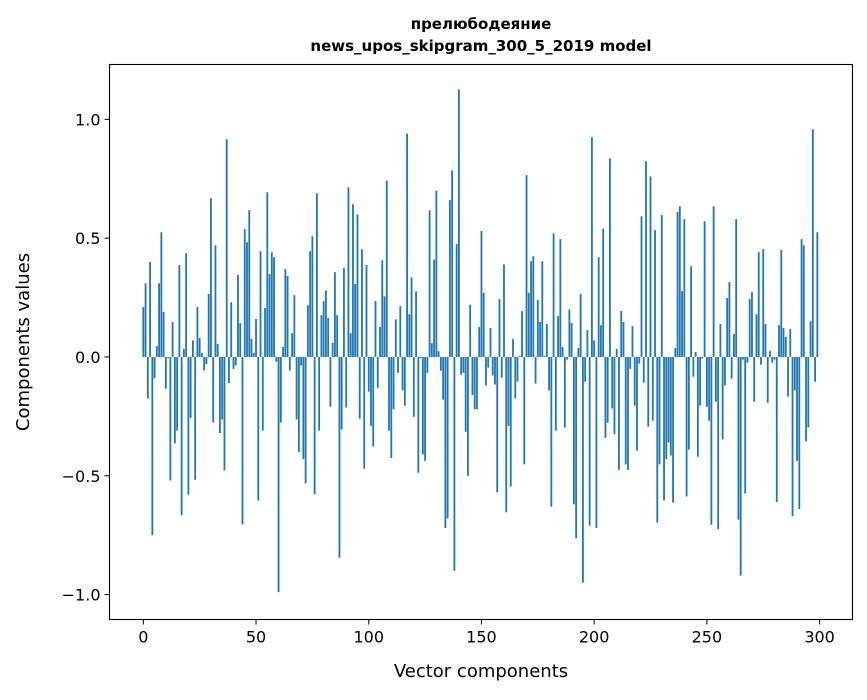  Describe the element at coordinates (81, 476) in the screenshot. I see `y-tick-label: −0.5` at that location.